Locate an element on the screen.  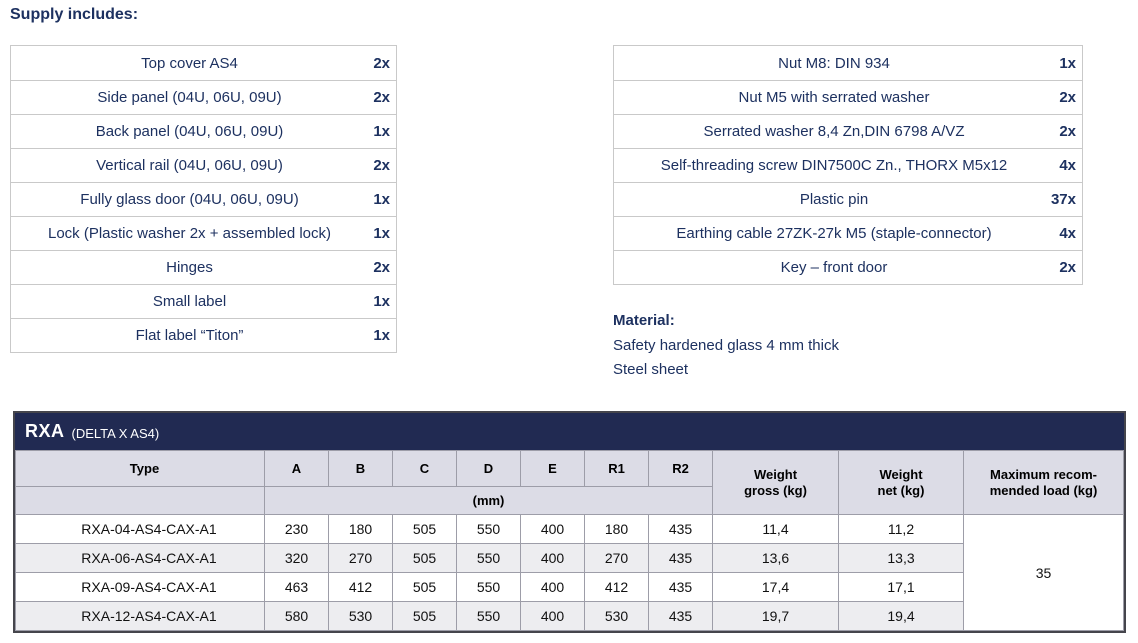
supply-row: Top cover AS4 2x is located at coordinates (203, 63).